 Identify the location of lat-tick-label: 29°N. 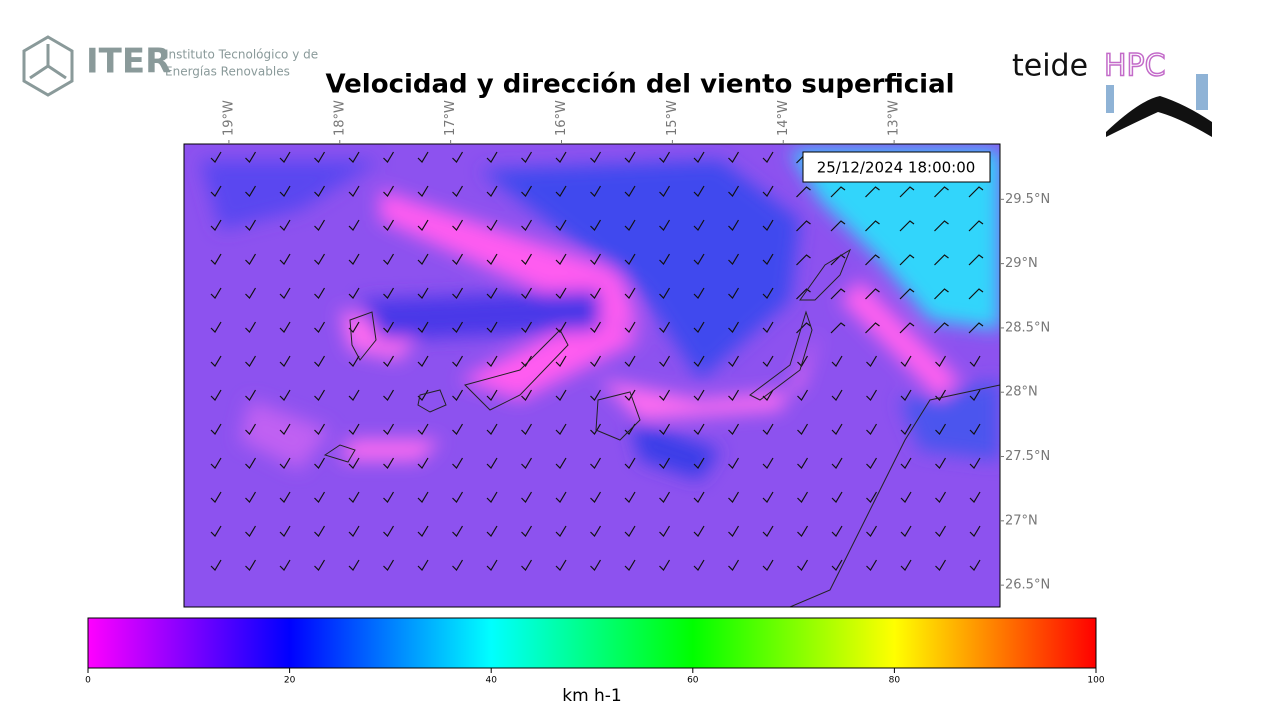
(1021, 263).